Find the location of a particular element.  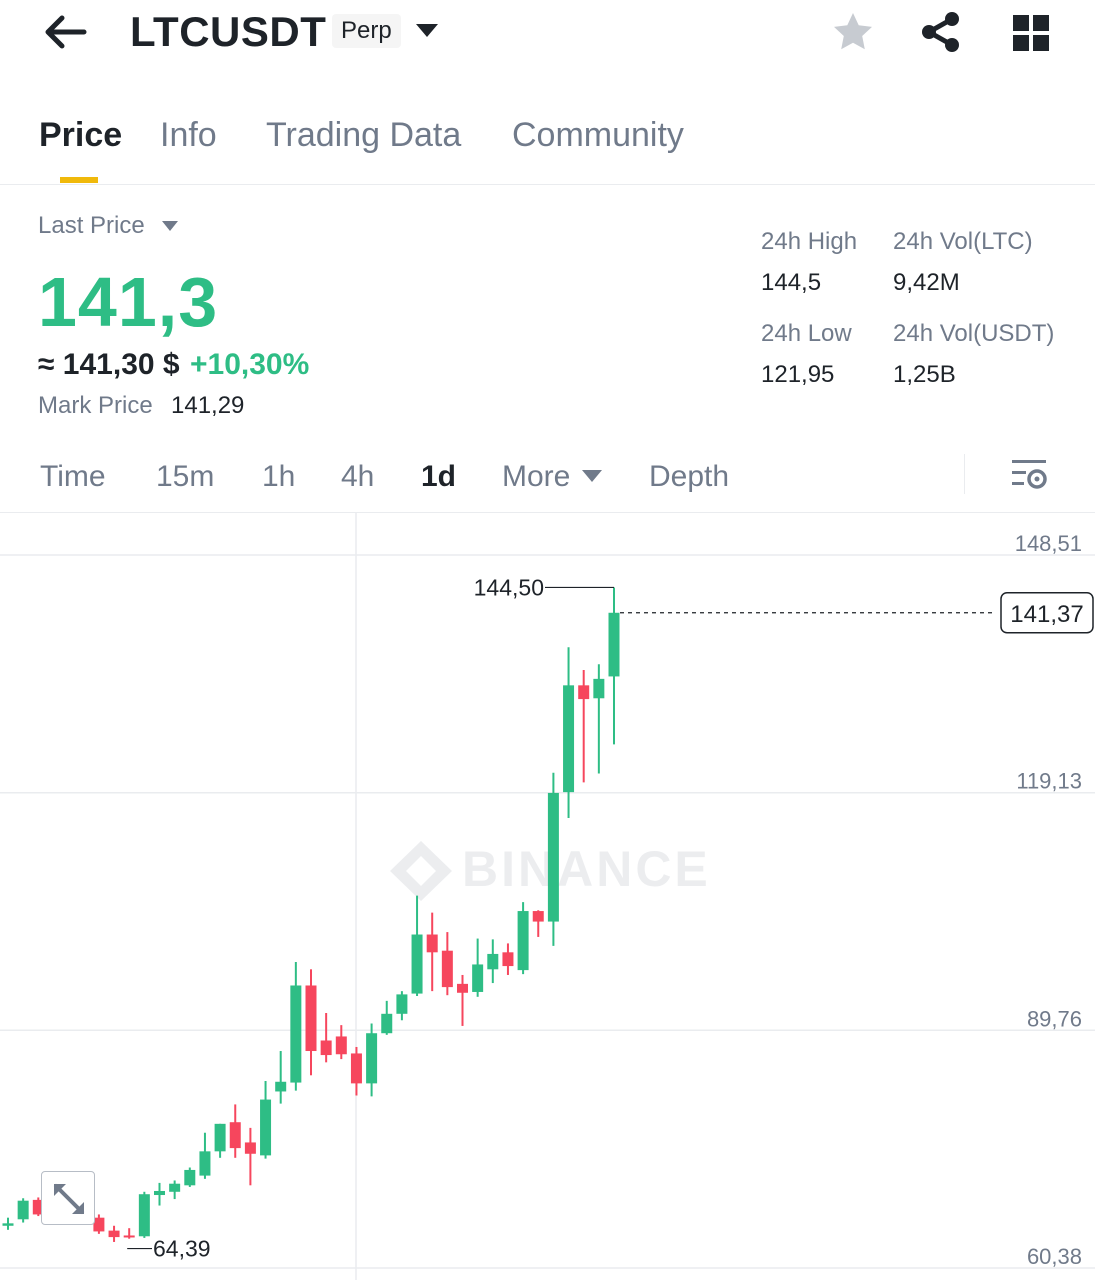

y-axis-tick-label: 119,13 is located at coordinates (1049, 781).